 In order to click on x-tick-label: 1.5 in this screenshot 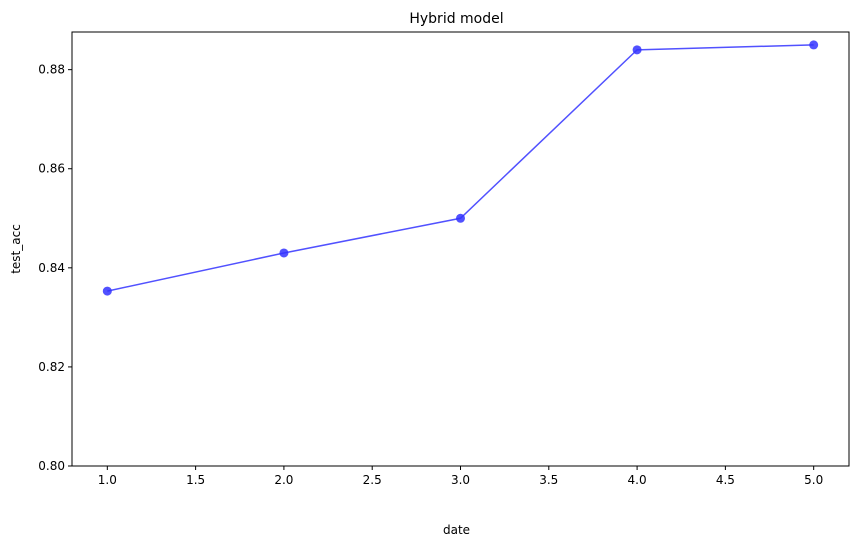, I will do `click(195, 480)`.